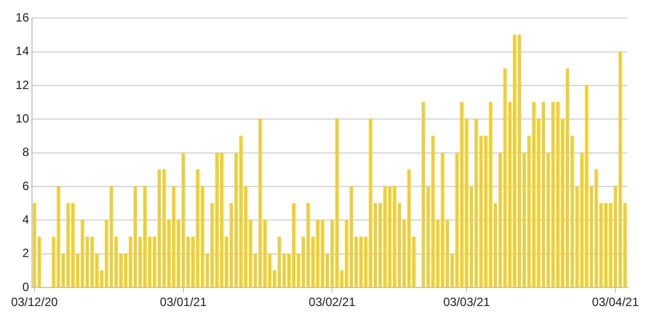 The height and width of the screenshot is (325, 650). Describe the element at coordinates (466, 302) in the screenshot. I see `x-tick-label: 03/03/21` at that location.